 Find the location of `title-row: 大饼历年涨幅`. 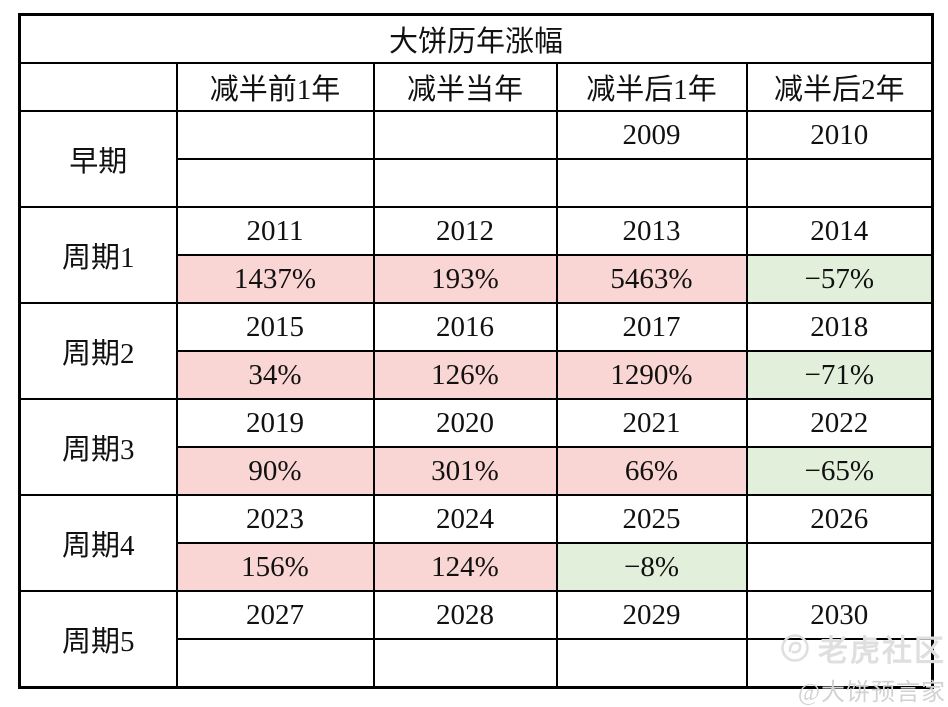

title-row: 大饼历年涨幅 is located at coordinates (476, 38).